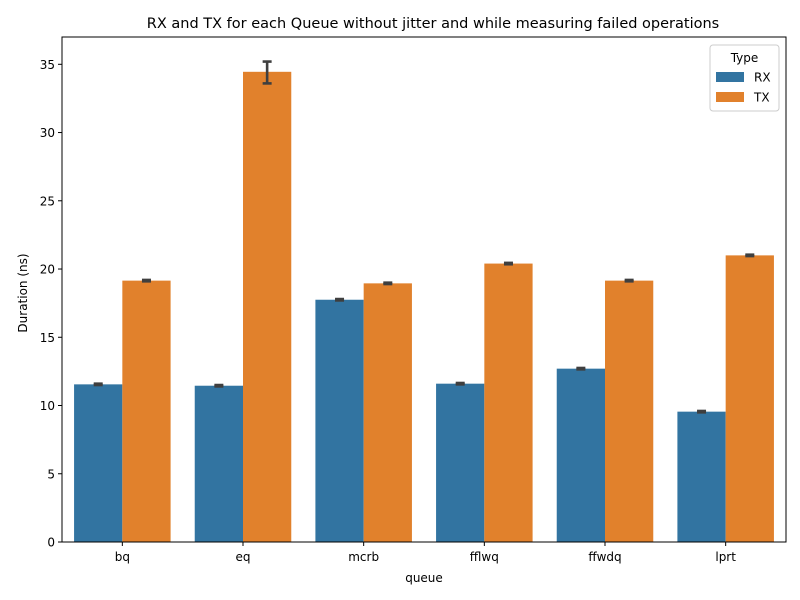  What do you see at coordinates (218, 463) in the screenshot?
I see `bar-rx-eq` at bounding box center [218, 463].